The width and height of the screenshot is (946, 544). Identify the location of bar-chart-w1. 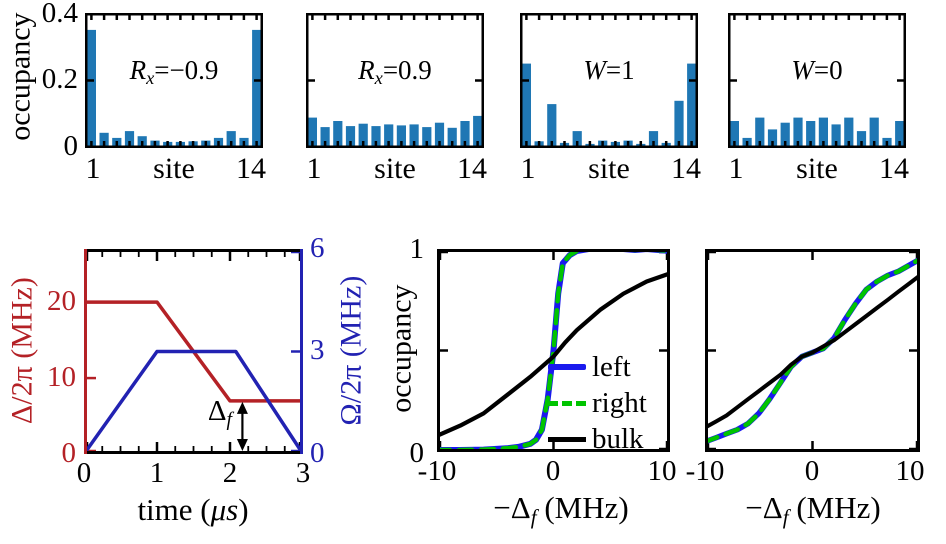
(609, 80).